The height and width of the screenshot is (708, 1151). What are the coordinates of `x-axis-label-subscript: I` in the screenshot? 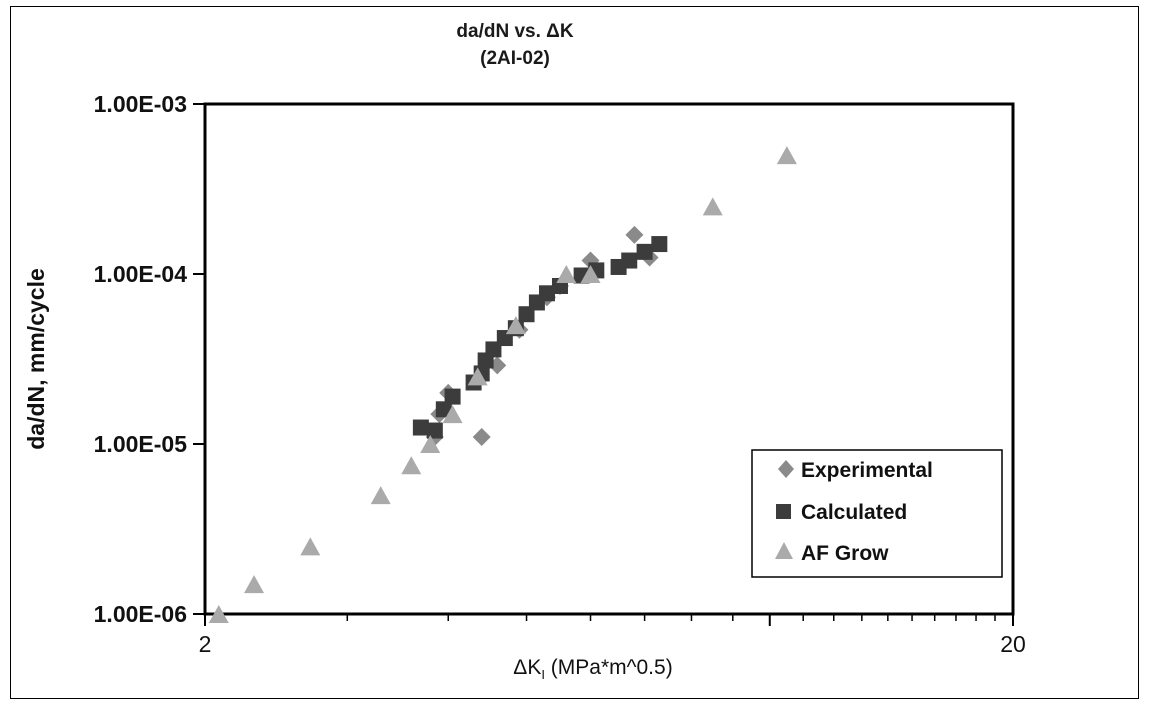 It's located at (543, 674).